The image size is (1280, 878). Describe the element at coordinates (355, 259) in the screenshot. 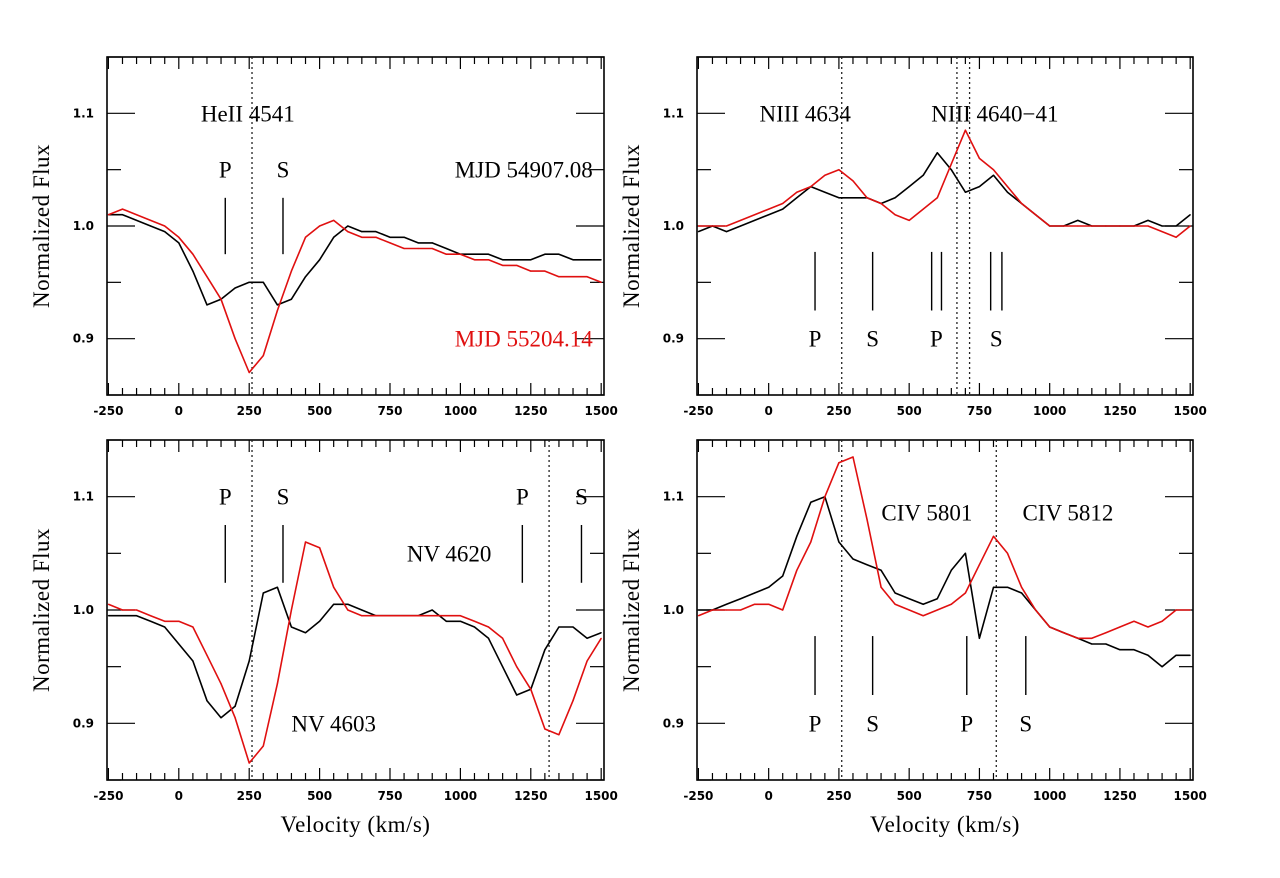

I see `spectrum-line-black` at that location.